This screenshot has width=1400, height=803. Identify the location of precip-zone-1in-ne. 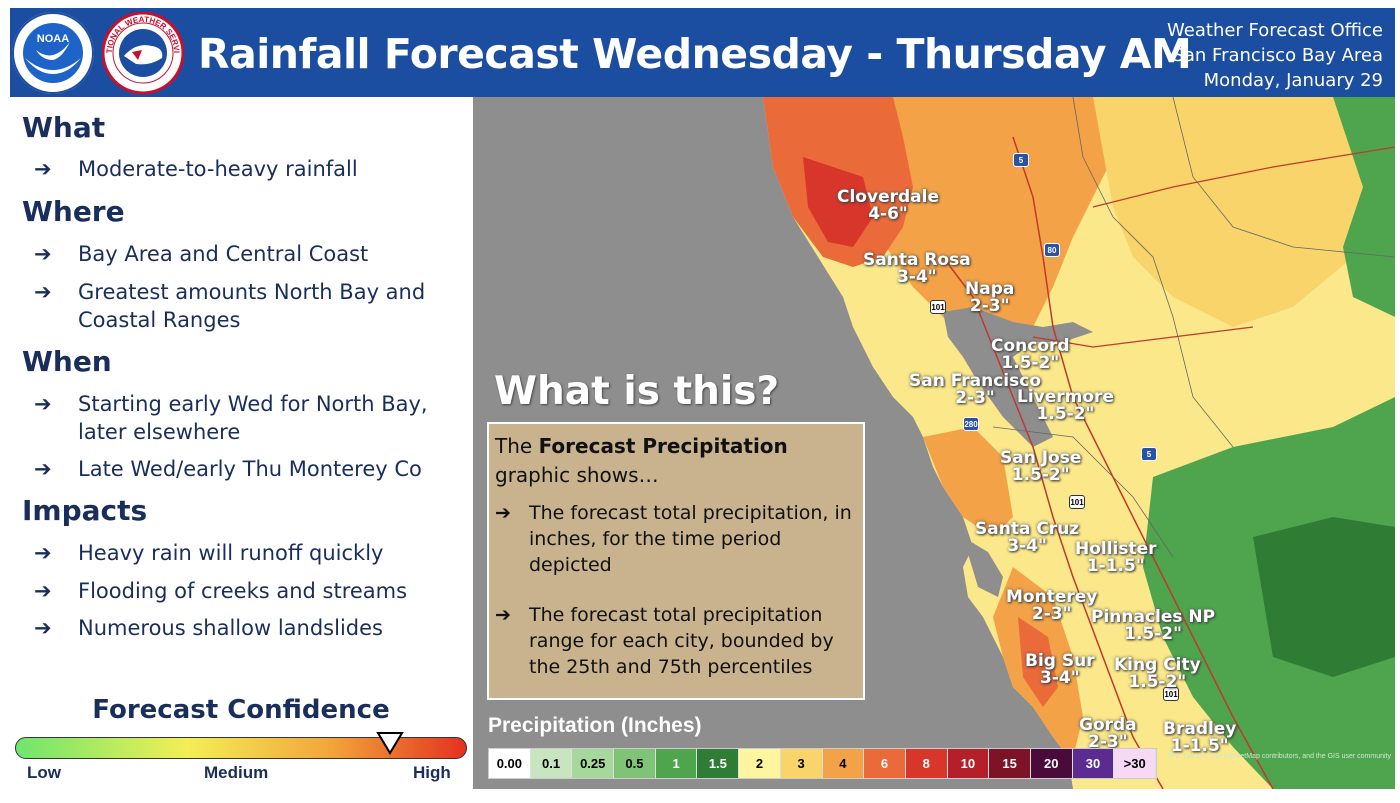
(1364, 207).